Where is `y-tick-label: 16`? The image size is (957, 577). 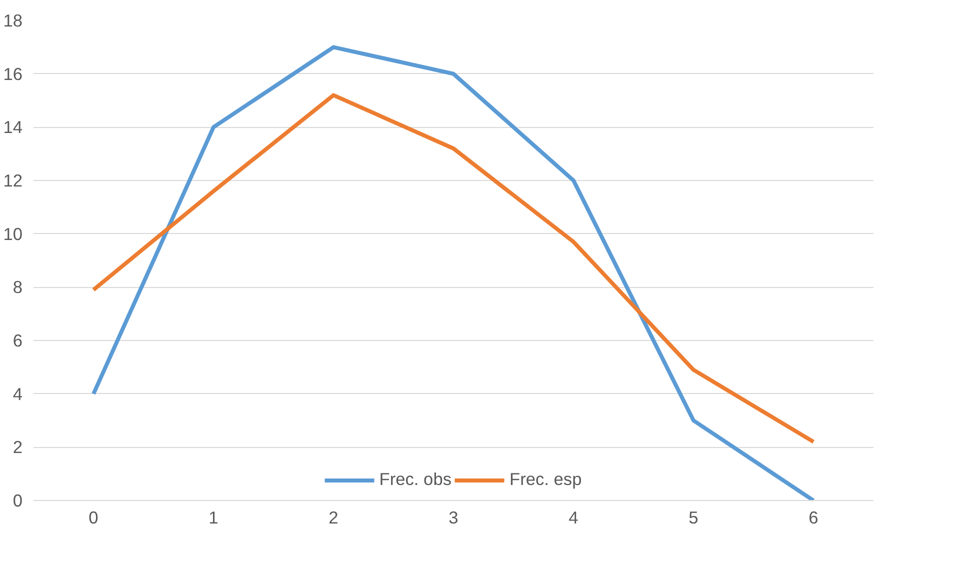 y-tick-label: 16 is located at coordinates (13, 74).